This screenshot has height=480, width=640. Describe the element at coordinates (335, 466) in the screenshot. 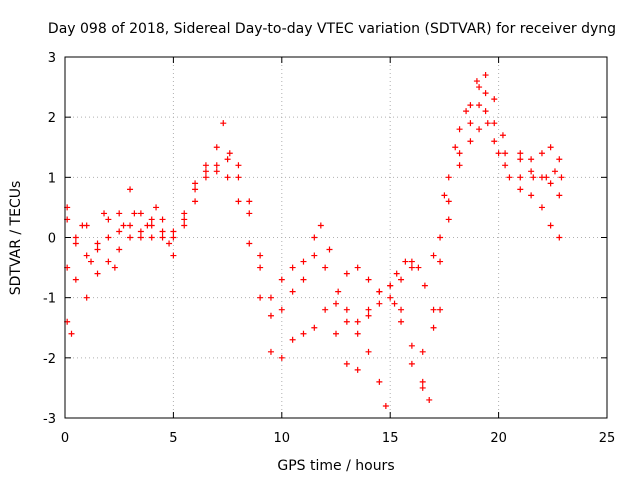

I see `x-axis-label: GPS time / hours` at that location.